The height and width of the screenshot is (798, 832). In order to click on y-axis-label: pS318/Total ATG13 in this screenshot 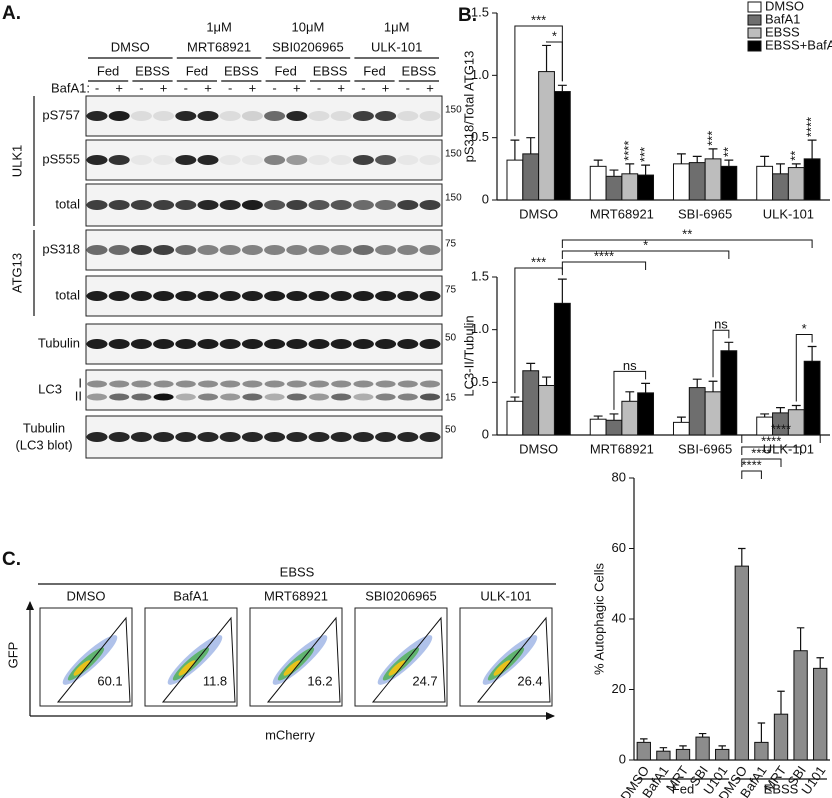, I will do `click(468, 107)`.